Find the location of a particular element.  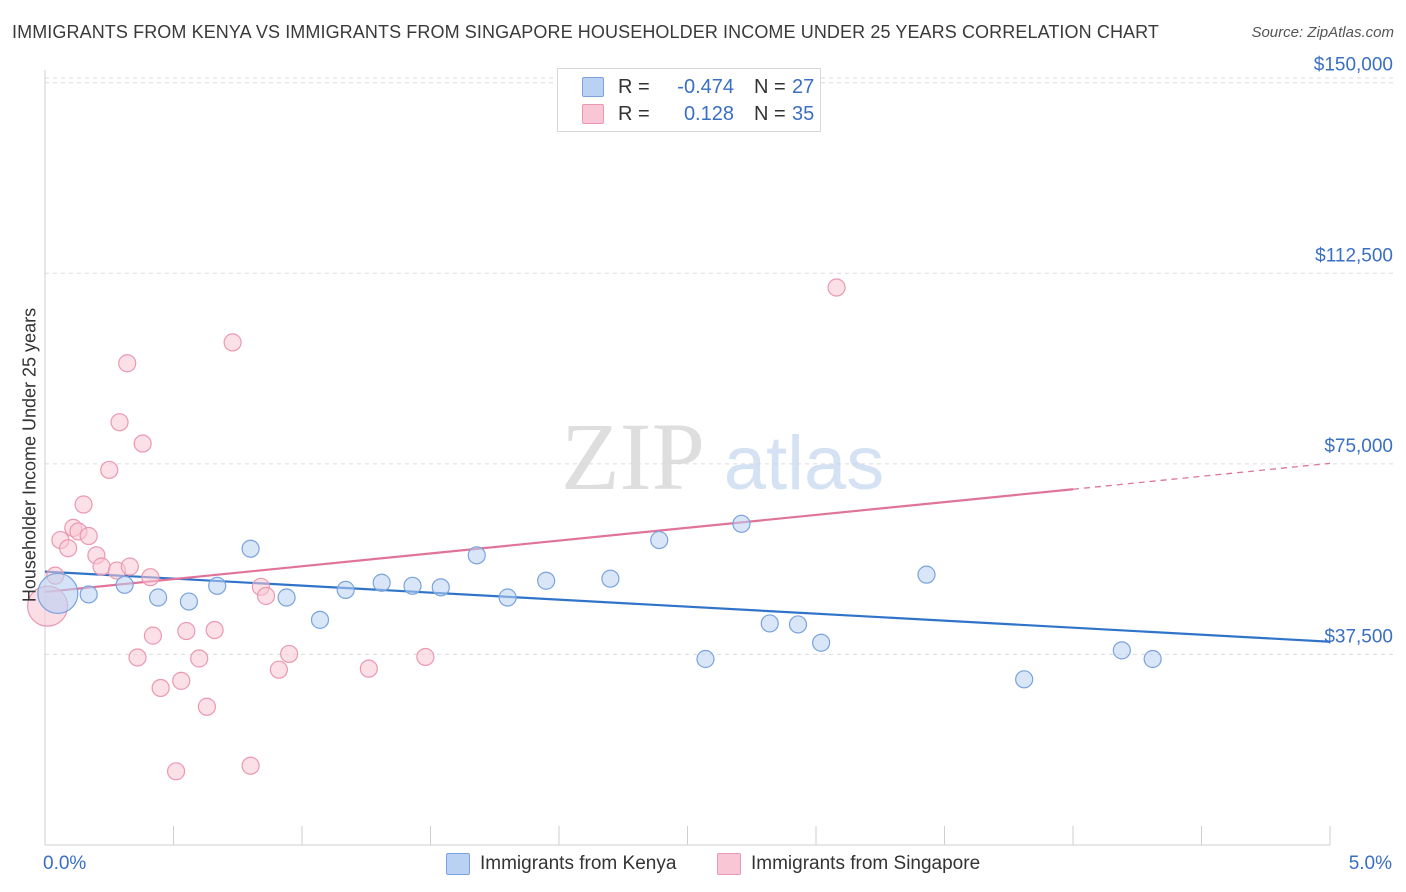

y-tick-label: $150,000 is located at coordinates (1353, 65).